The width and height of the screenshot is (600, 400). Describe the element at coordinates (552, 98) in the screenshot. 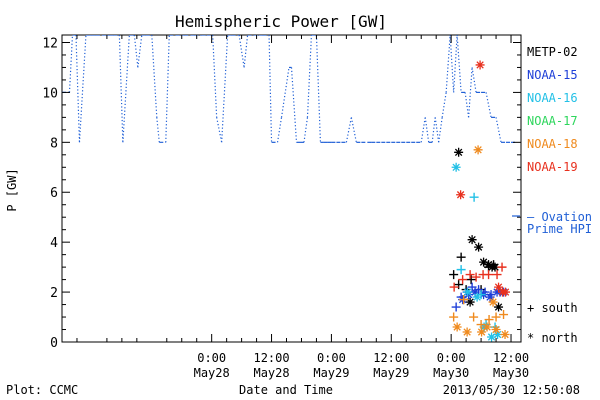

I see `legend-entry-noaa-16: NOAA-16` at that location.